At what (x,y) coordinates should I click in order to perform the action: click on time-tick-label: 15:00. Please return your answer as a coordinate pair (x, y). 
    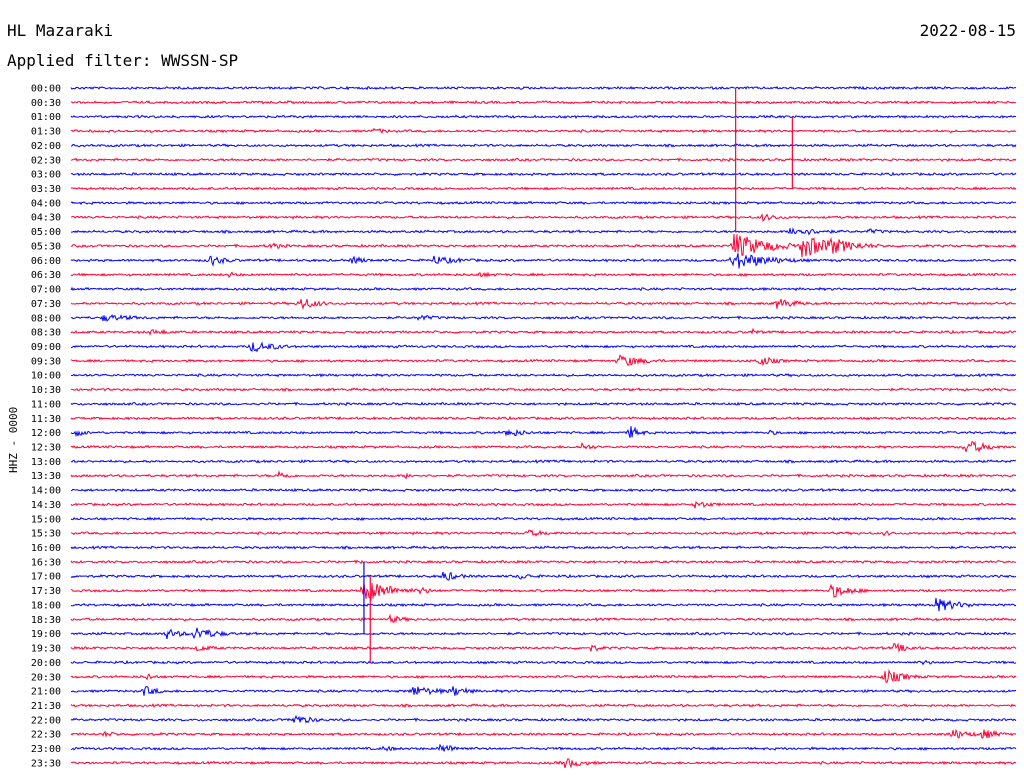
    Looking at the image, I should click on (46, 519).